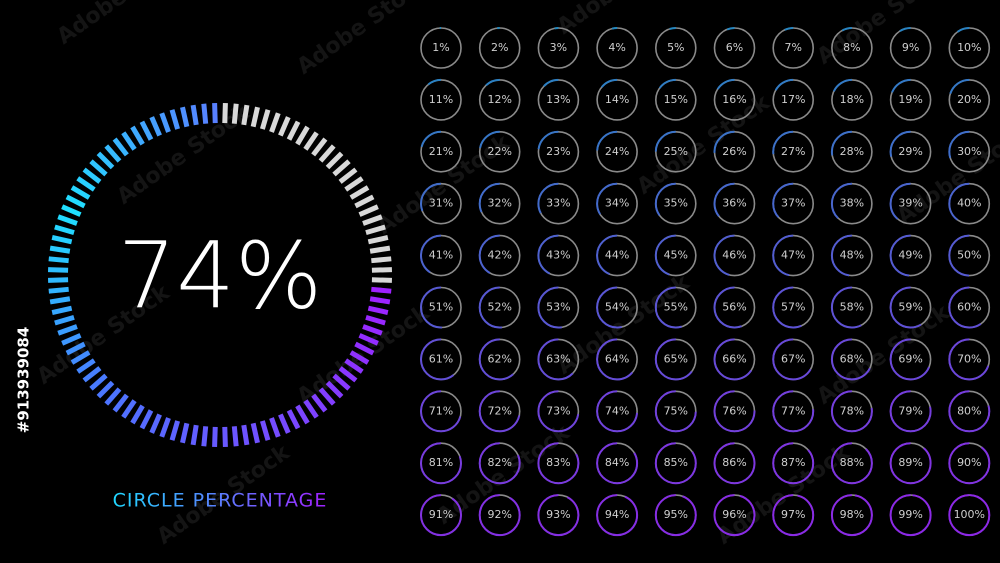  Describe the element at coordinates (499, 514) in the screenshot. I see `ring-label: 92%` at that location.